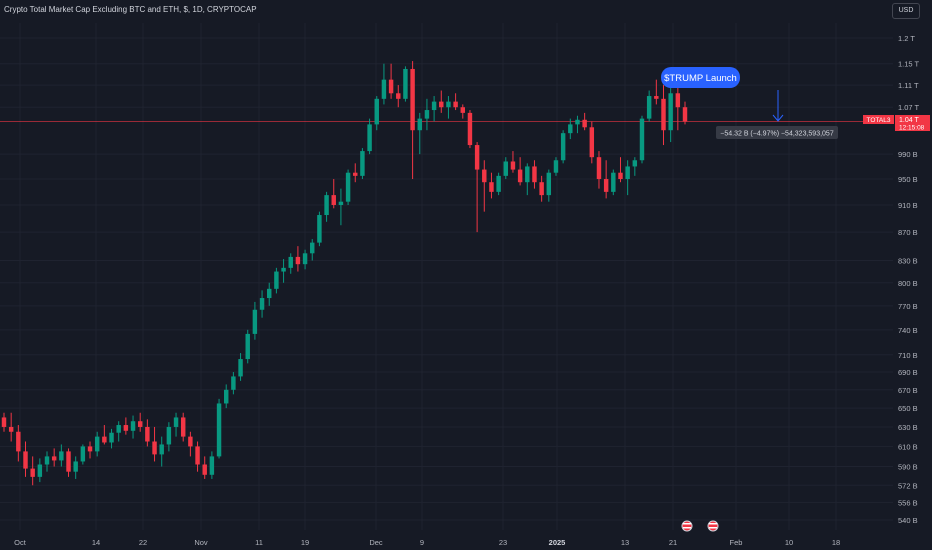 This screenshot has height=550, width=932. Describe the element at coordinates (700, 77) in the screenshot. I see `trump-launch-annotation: $TRUMP Launch` at that location.